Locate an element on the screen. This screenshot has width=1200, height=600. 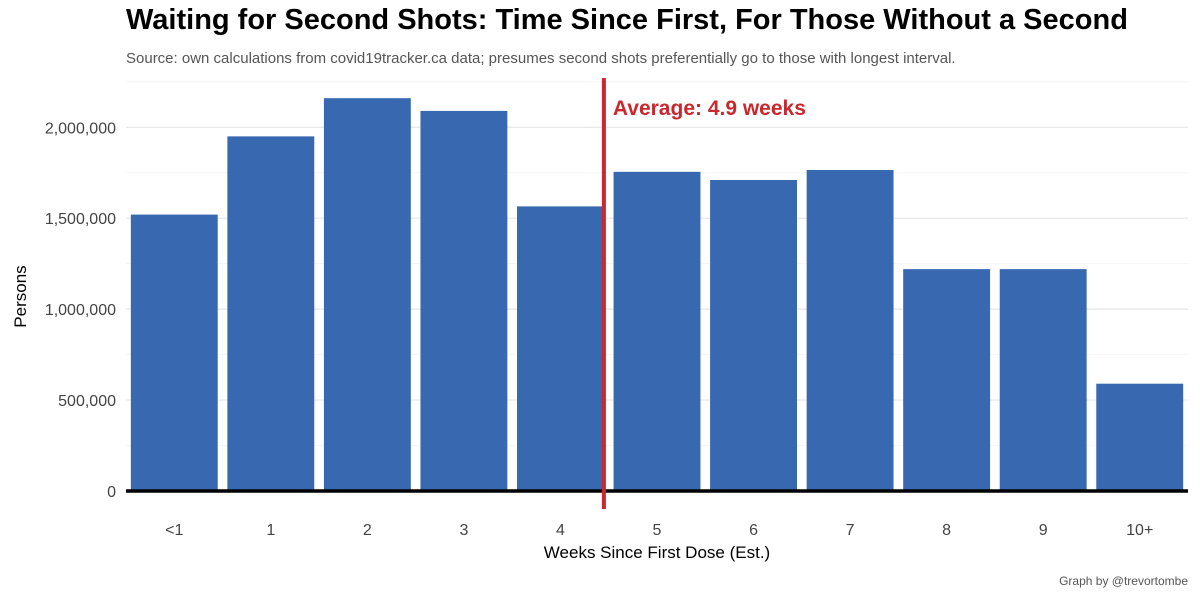
x-tick-label: 5 is located at coordinates (657, 530).